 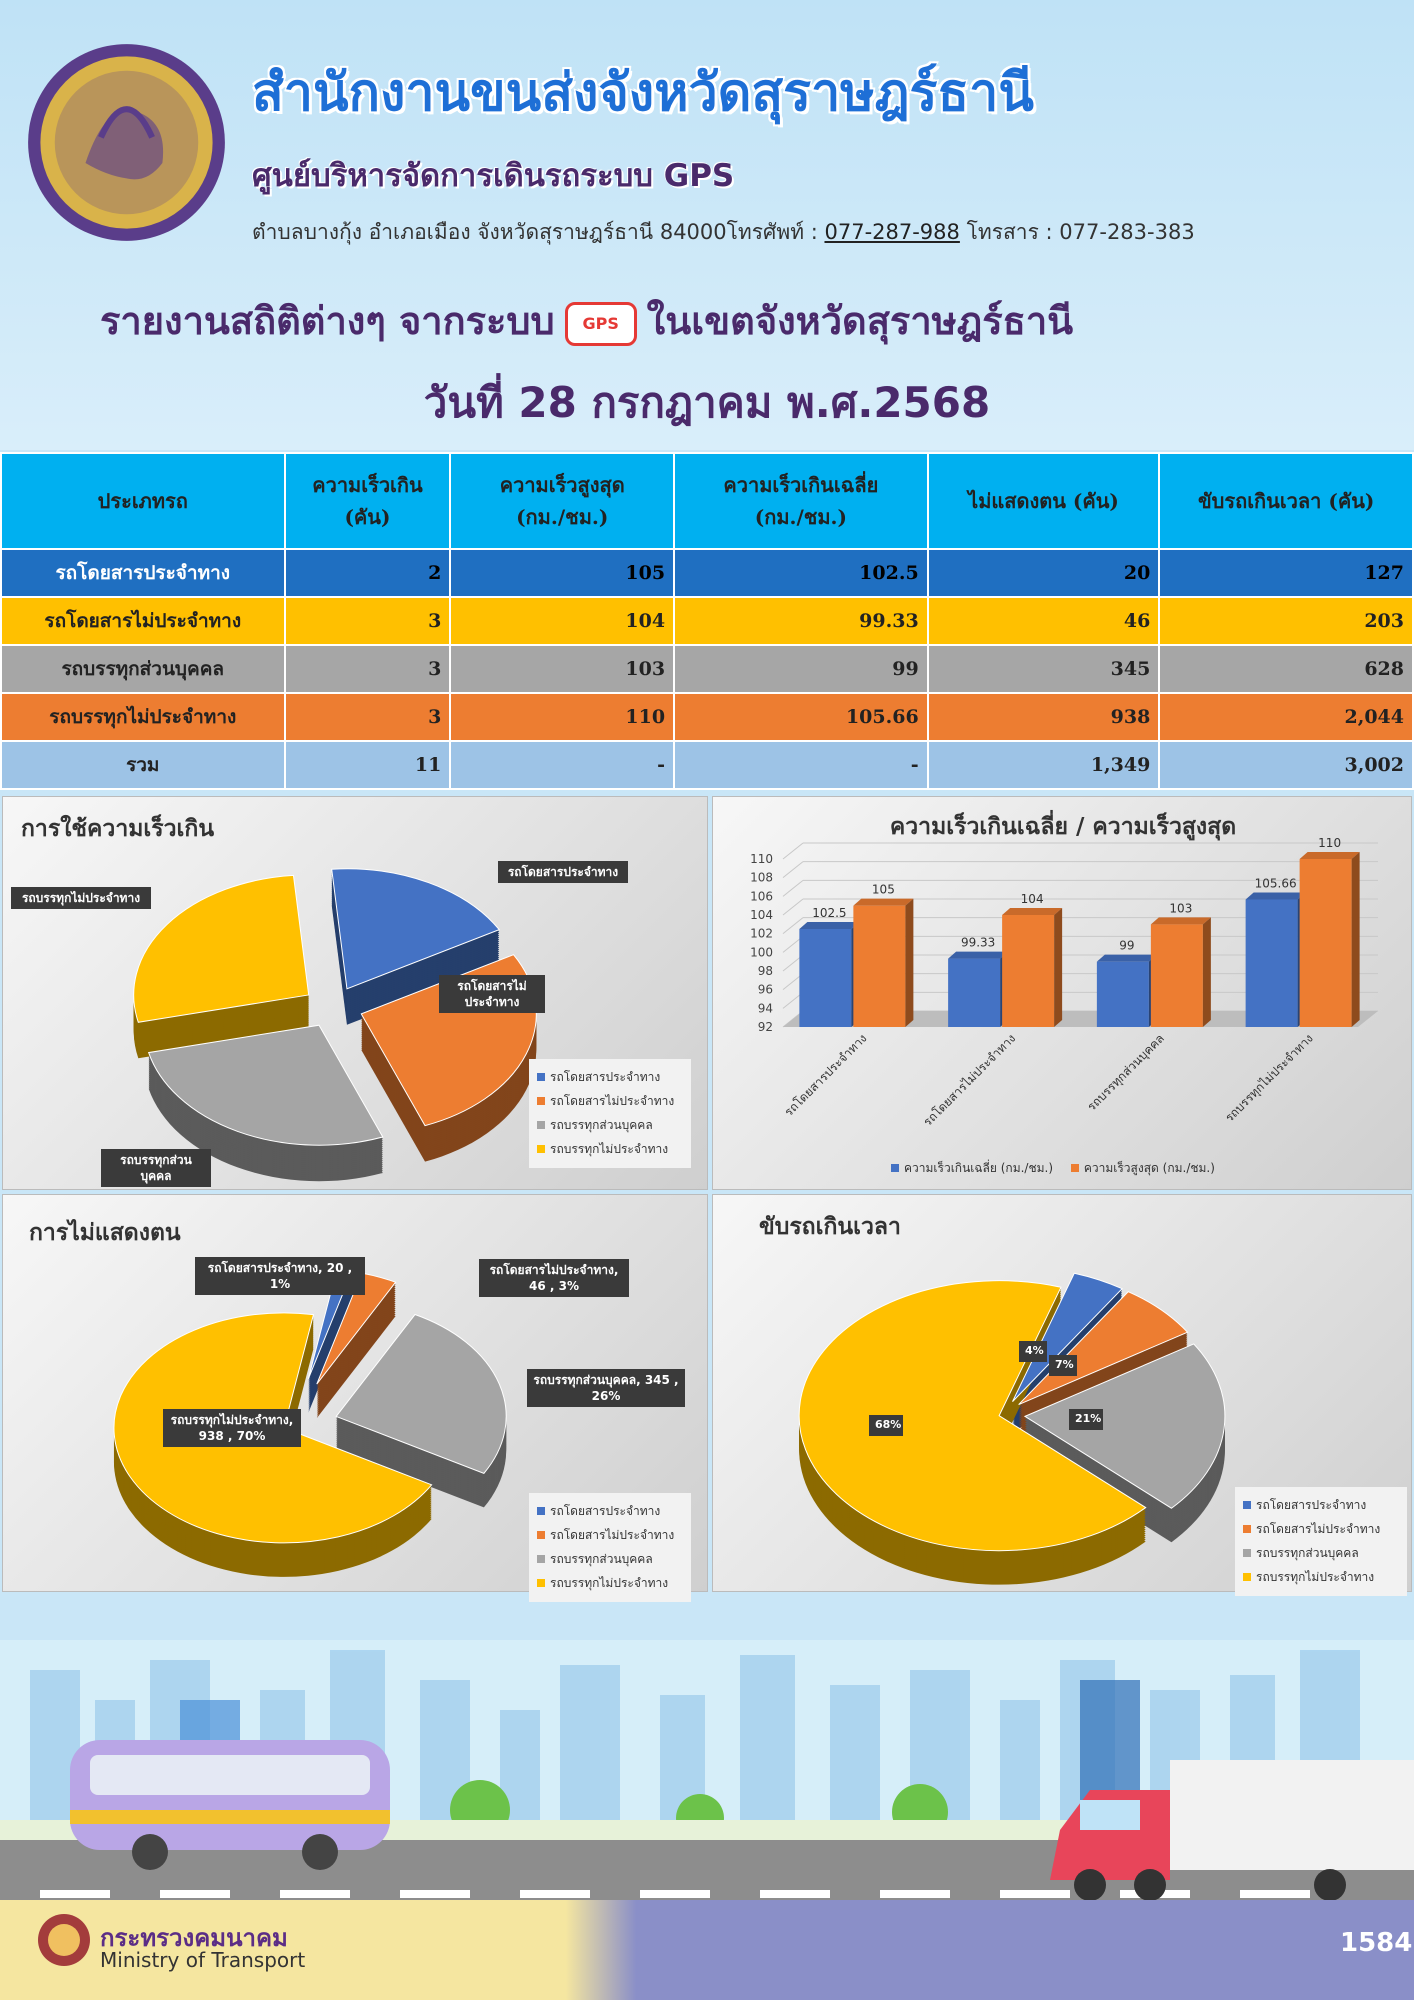 I want to click on unidentified-pie-title: การไม่แสดงตน, so click(x=105, y=1233).